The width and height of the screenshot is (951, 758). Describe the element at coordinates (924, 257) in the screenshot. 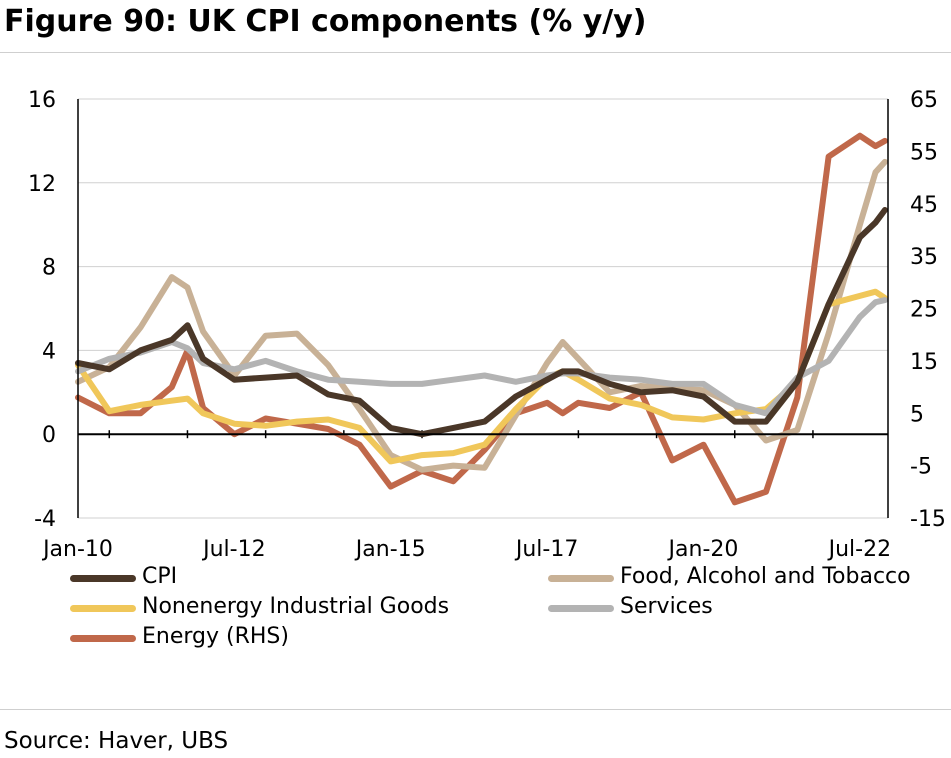

I see `right-tick-label: 35` at that location.